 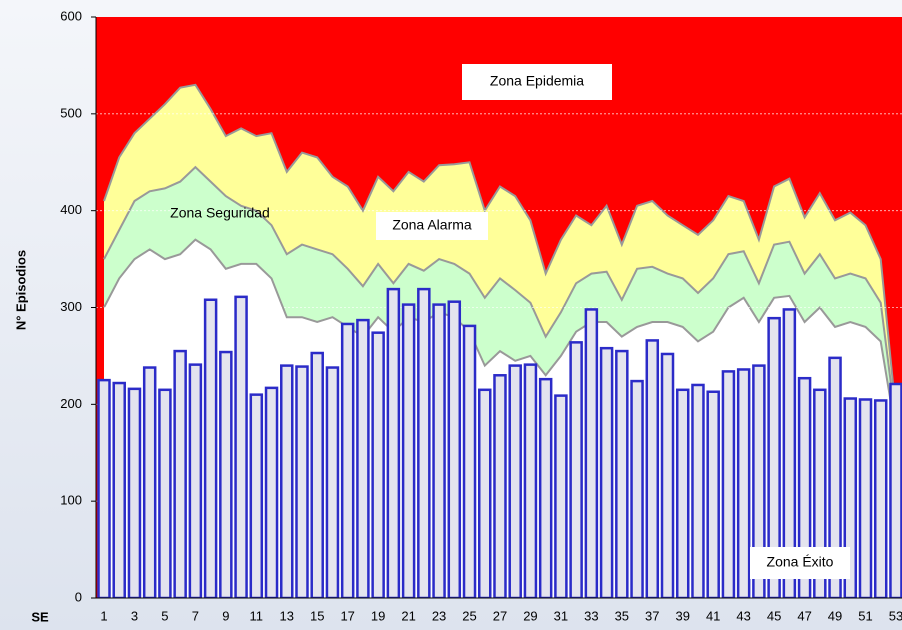 What do you see at coordinates (652, 615) in the screenshot?
I see `x-tick-label: 37` at bounding box center [652, 615].